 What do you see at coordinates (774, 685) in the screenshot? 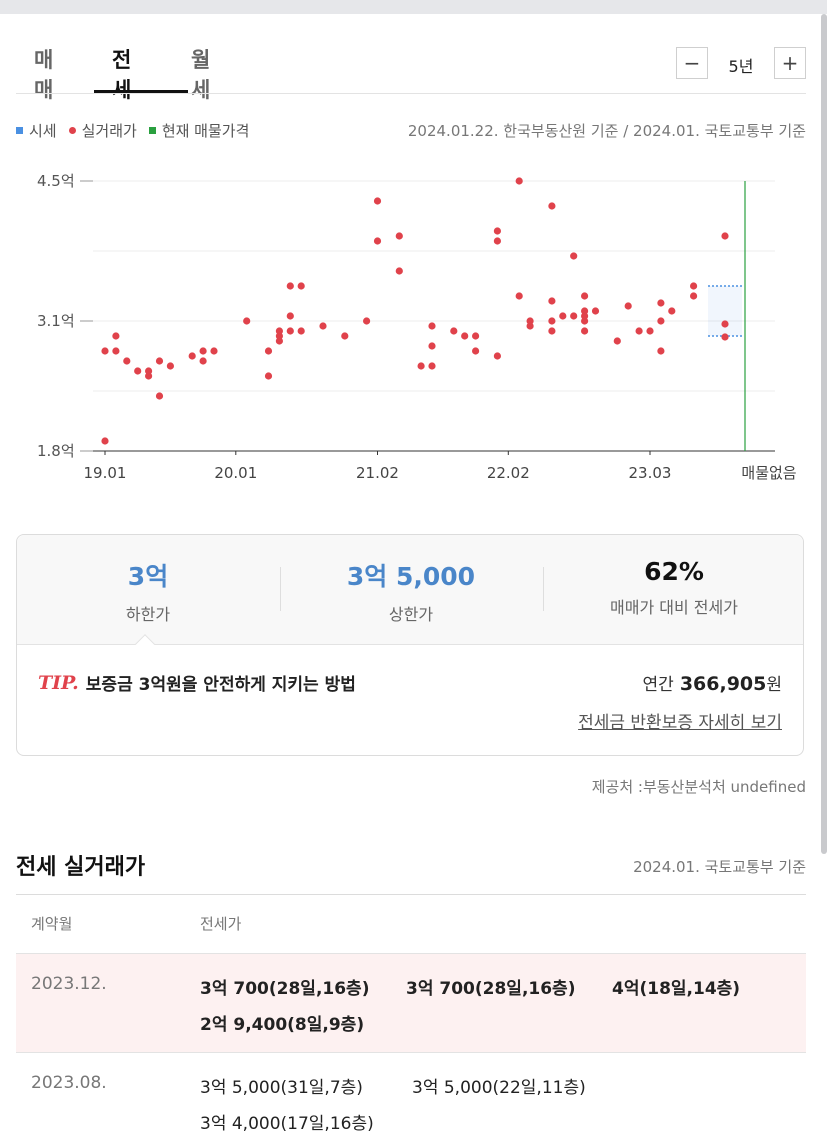
I see `annual-unit: 원` at bounding box center [774, 685].